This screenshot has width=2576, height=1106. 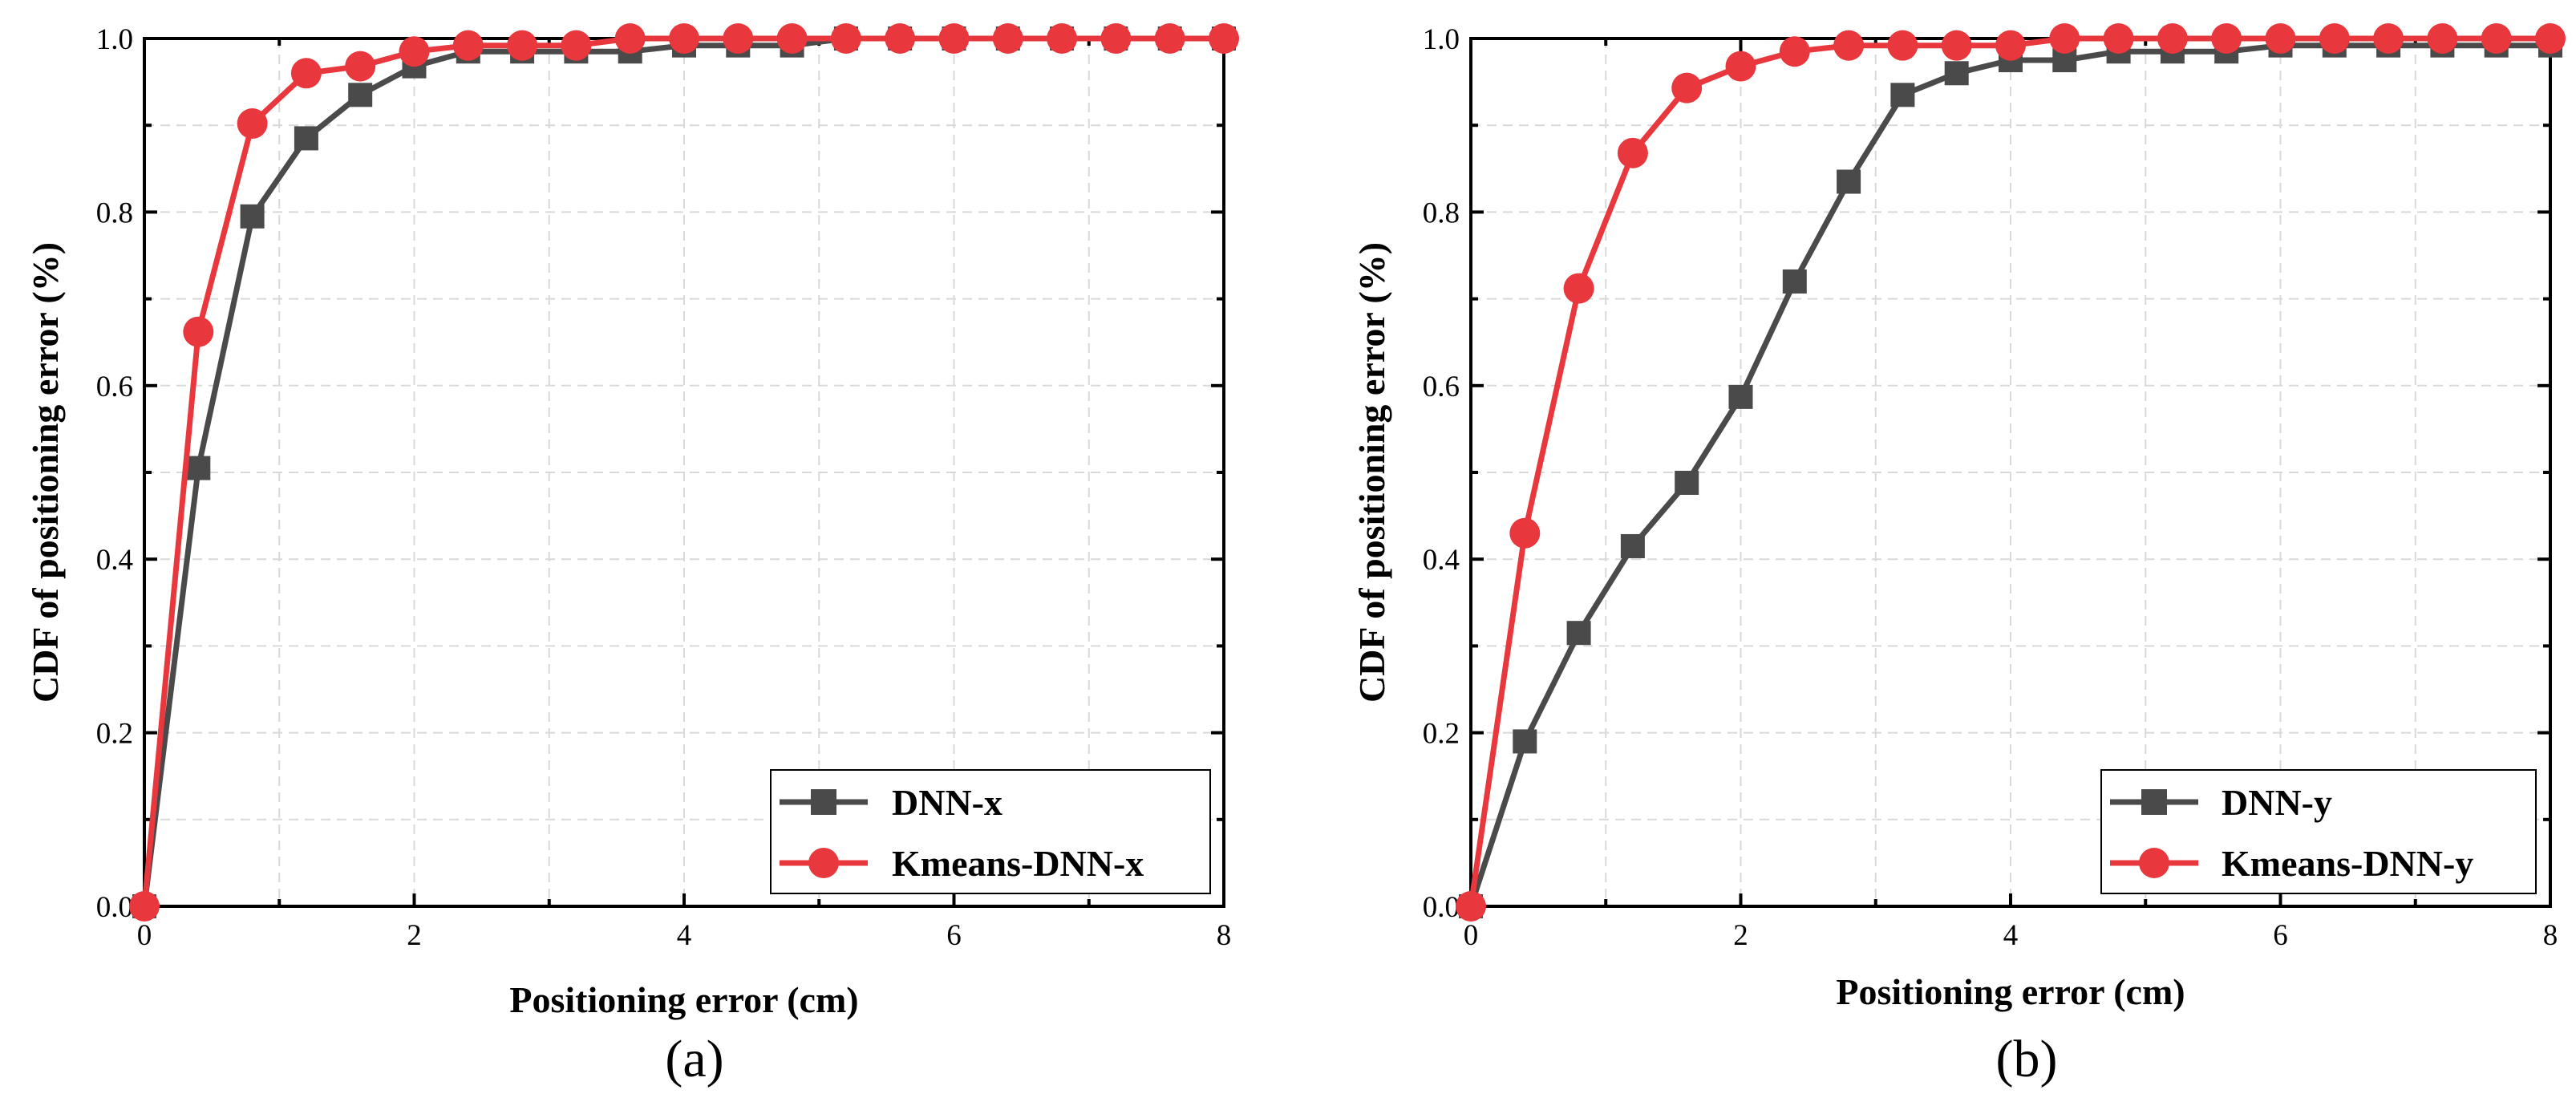 I want to click on legend: DNN-y Kmeans-DNN-y, so click(x=2318, y=831).